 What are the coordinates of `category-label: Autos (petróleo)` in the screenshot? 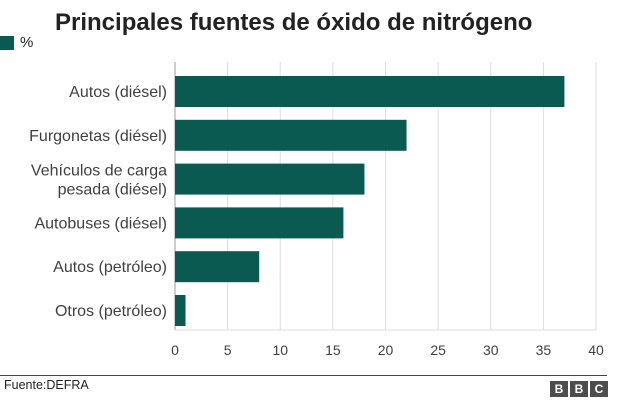 It's located at (110, 267).